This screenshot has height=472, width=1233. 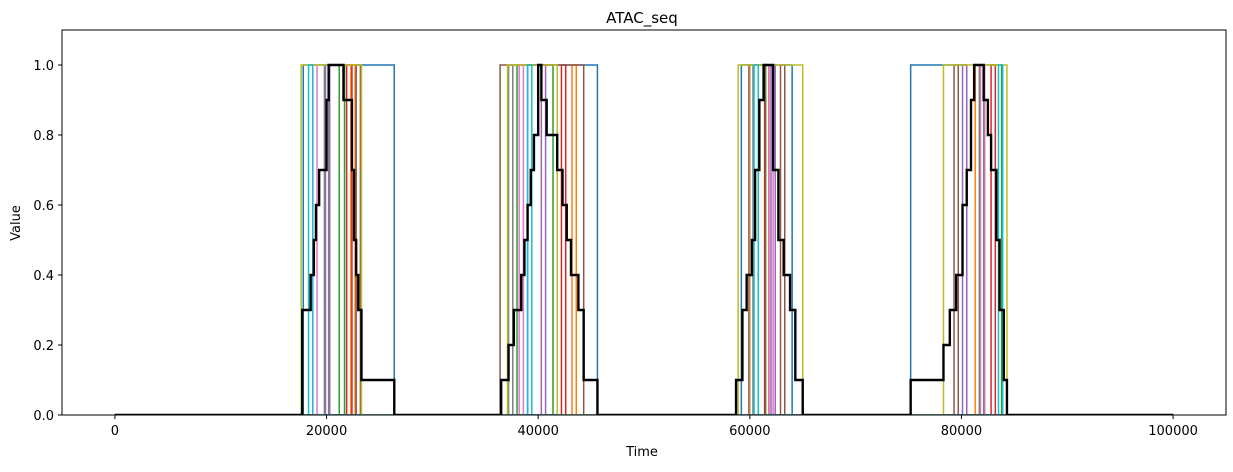 I want to click on y-tick-label: 0.0, so click(x=43, y=416).